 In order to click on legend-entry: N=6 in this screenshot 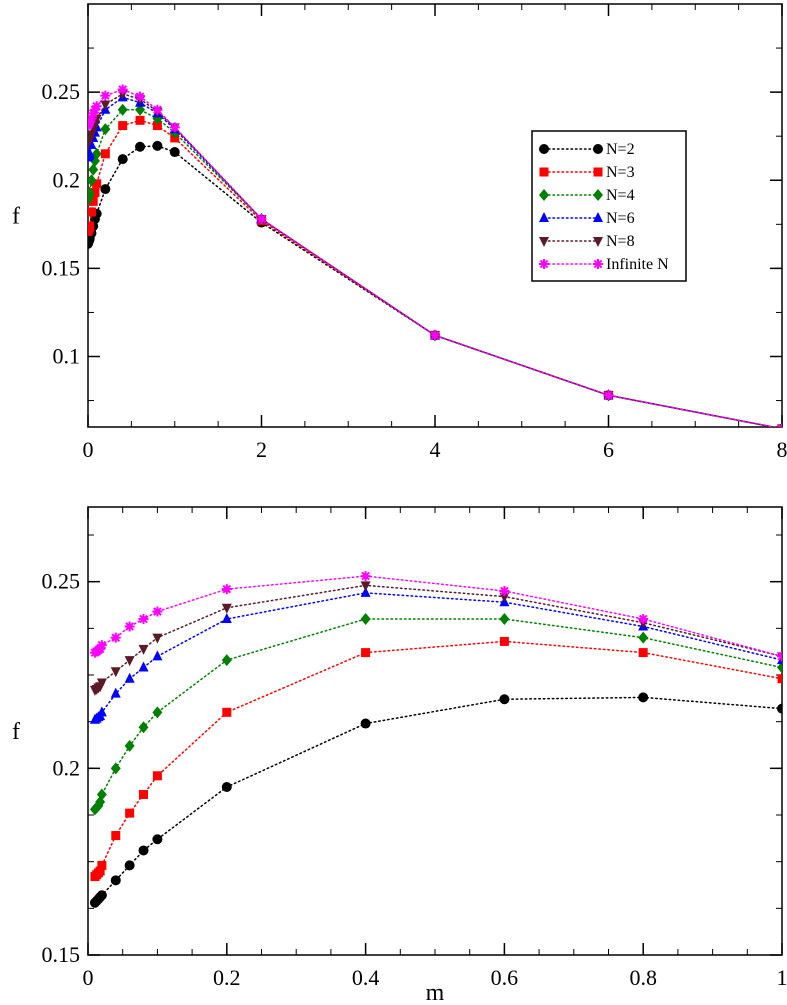, I will do `click(587, 218)`.